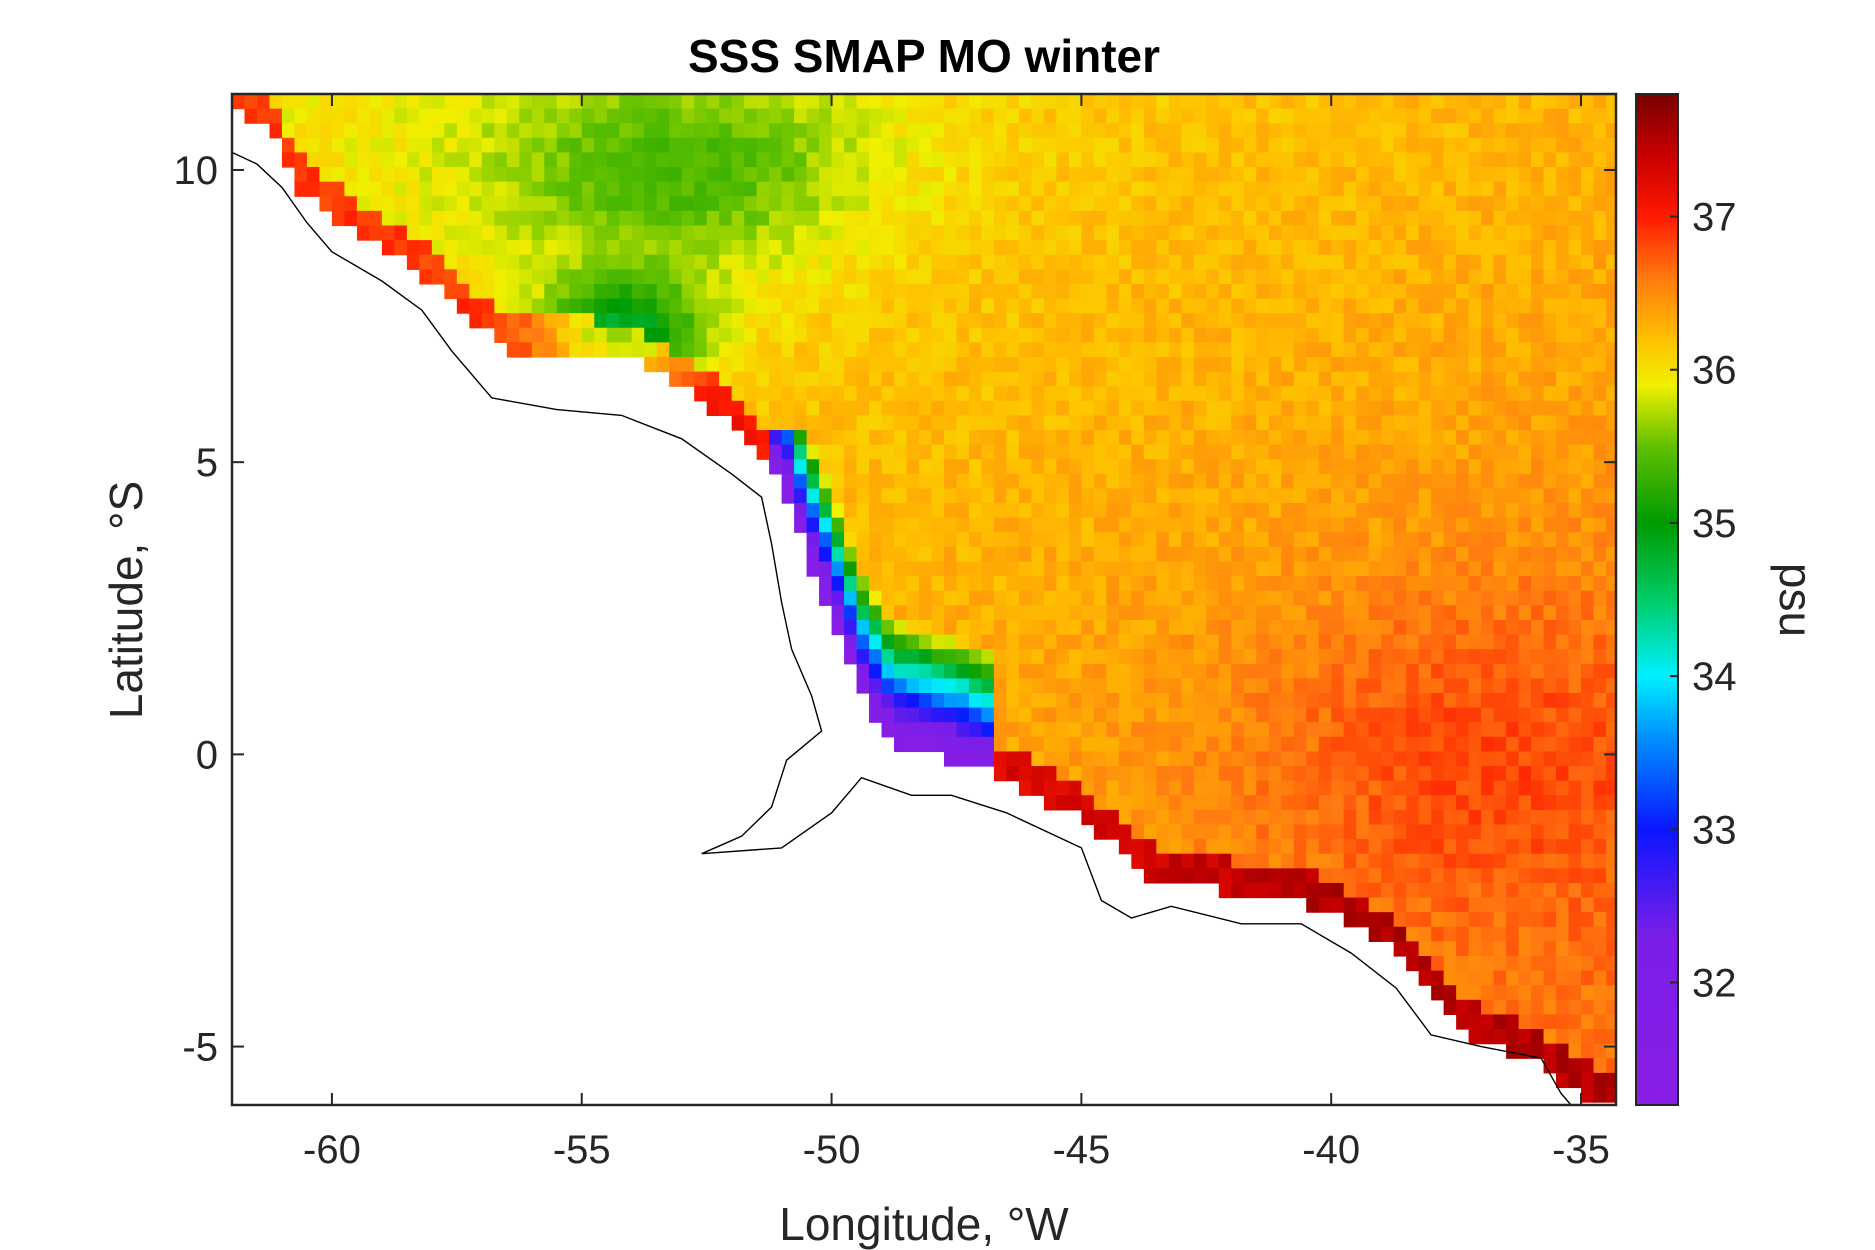 The width and height of the screenshot is (1875, 1250). I want to click on x-tick-label: -35, so click(1581, 1150).